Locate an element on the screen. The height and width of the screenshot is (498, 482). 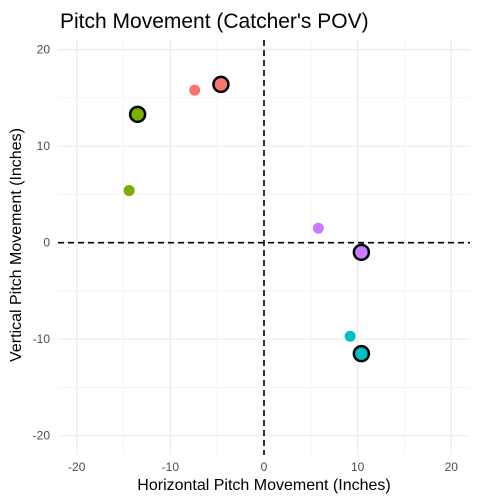
x-tick-label: 0 is located at coordinates (264, 467).